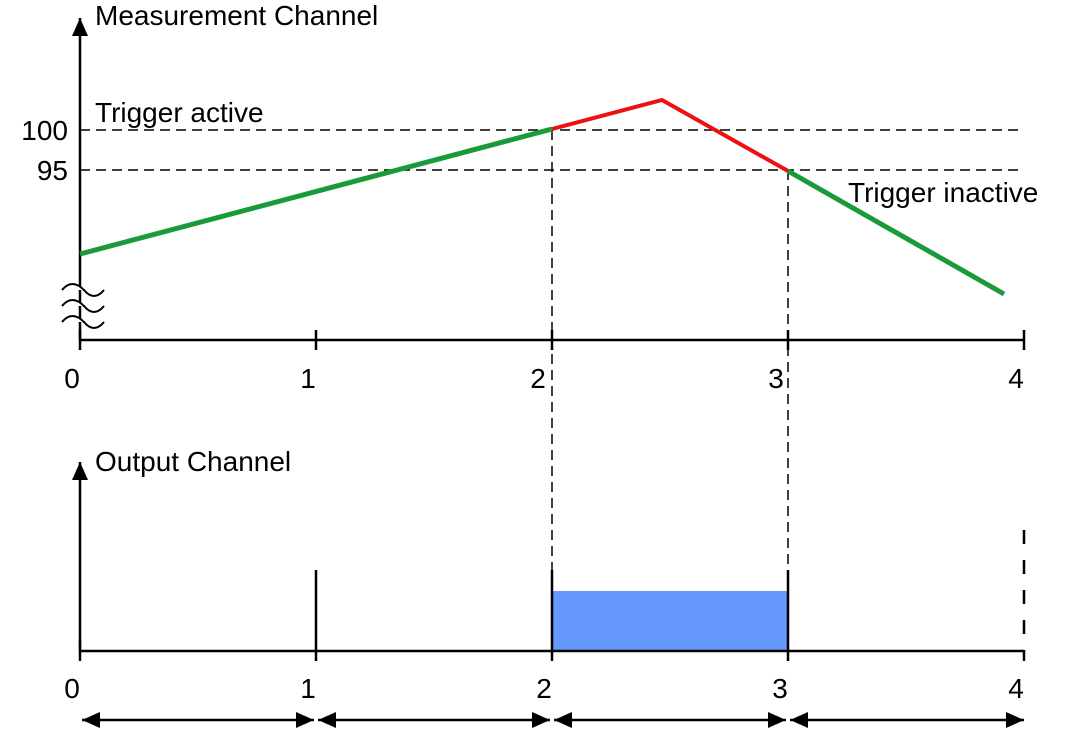  Describe the element at coordinates (52, 170) in the screenshot. I see `y-label: 95` at that location.